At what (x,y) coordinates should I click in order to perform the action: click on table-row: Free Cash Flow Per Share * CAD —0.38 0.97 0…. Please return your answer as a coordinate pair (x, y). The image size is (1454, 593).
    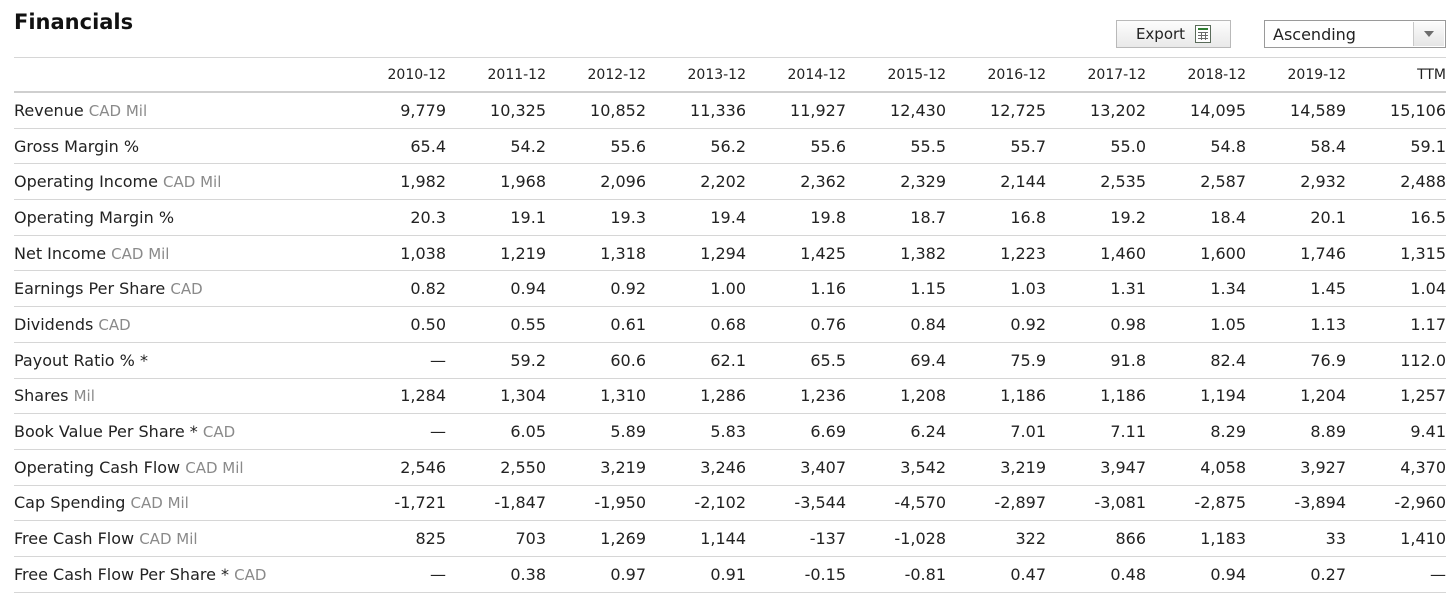
    Looking at the image, I should click on (730, 574).